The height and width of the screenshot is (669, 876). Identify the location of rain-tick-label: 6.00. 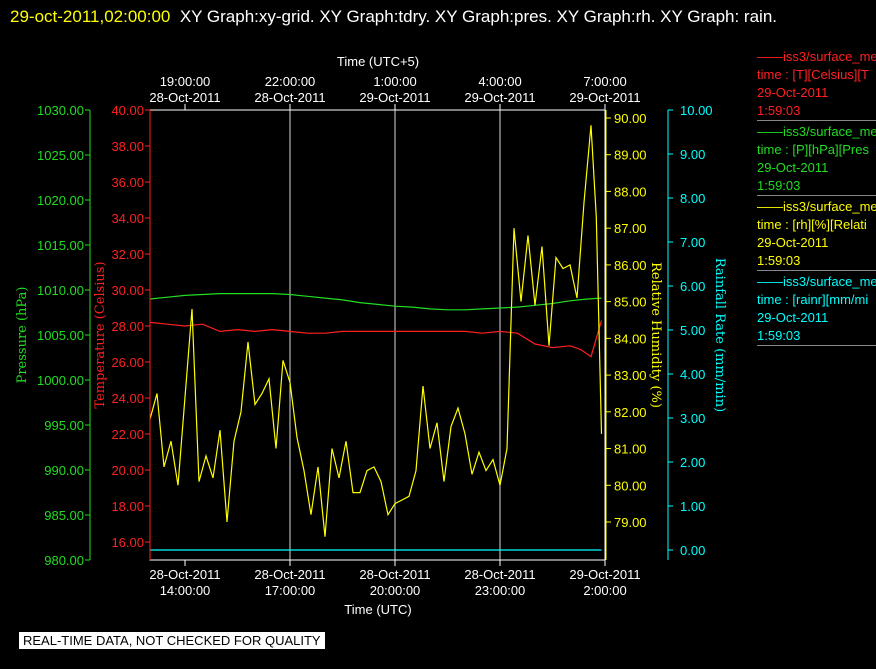
(692, 286).